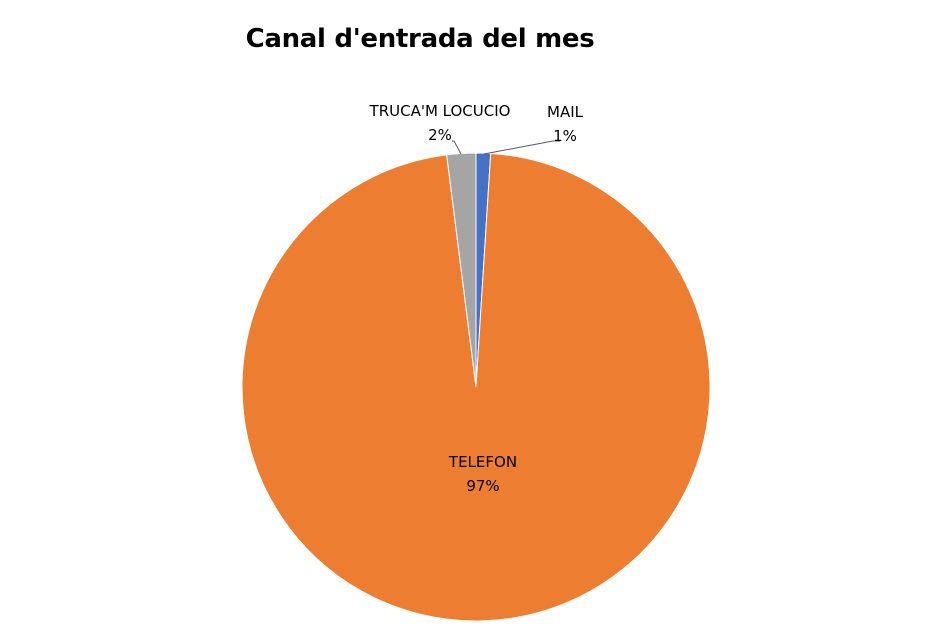 This screenshot has width=952, height=640. I want to click on data-label-percent-mail: 1%, so click(565, 136).